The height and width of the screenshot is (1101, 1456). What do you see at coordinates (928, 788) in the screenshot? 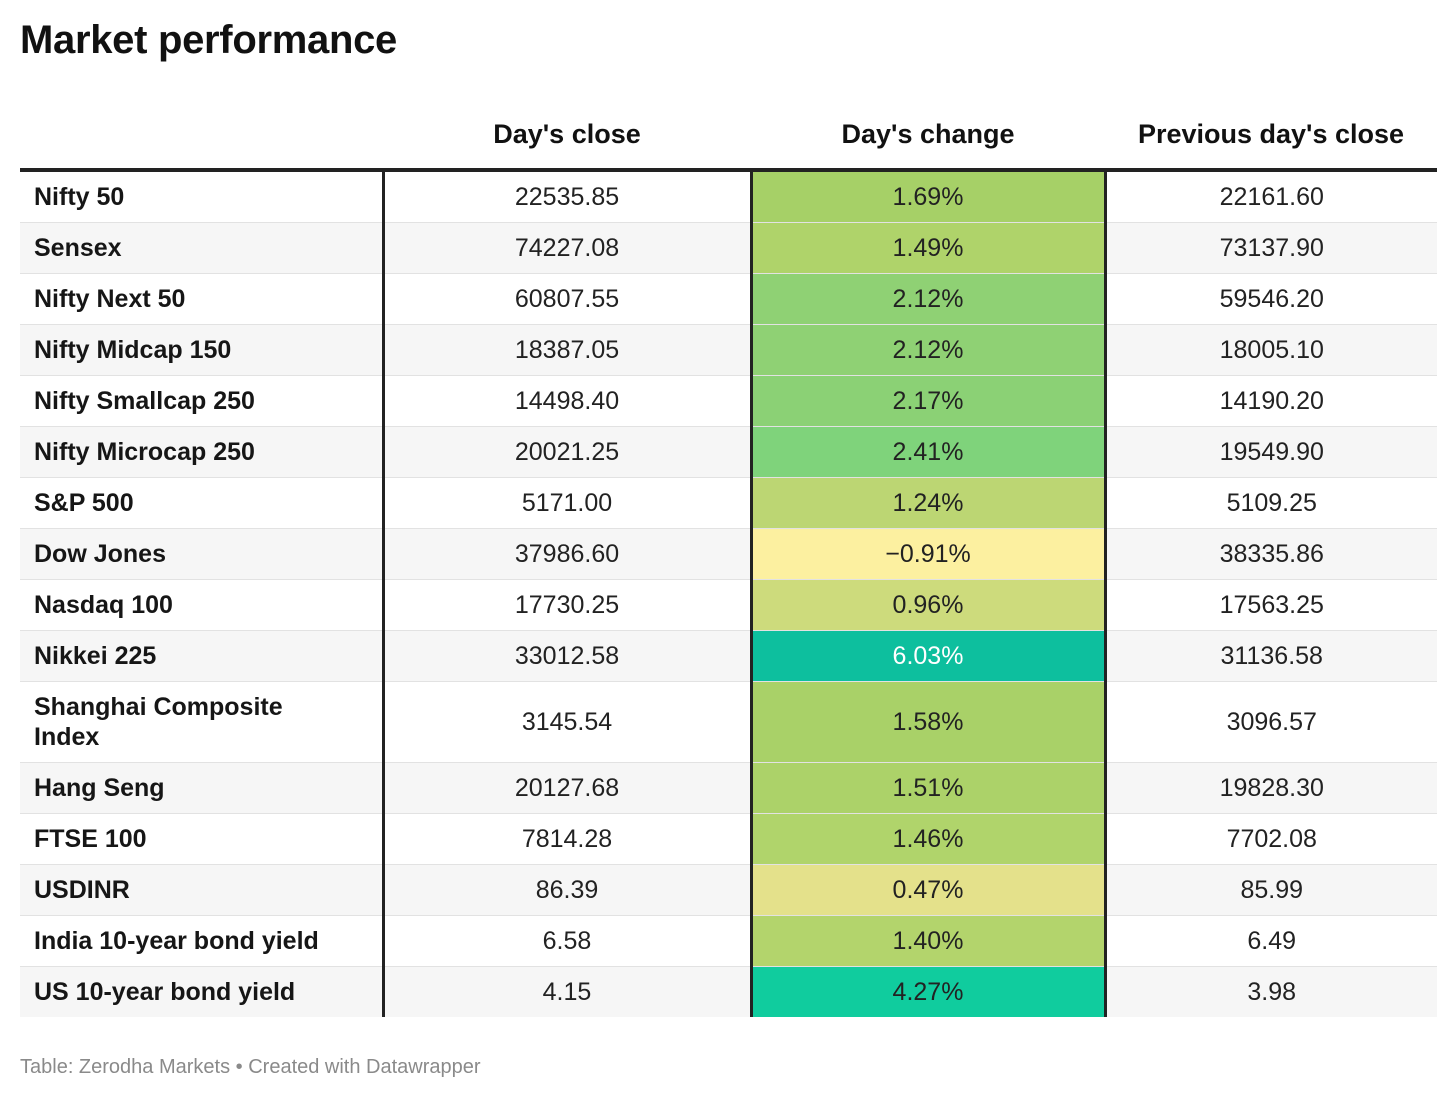
I see `days-change-cell: 1.51%` at bounding box center [928, 788].